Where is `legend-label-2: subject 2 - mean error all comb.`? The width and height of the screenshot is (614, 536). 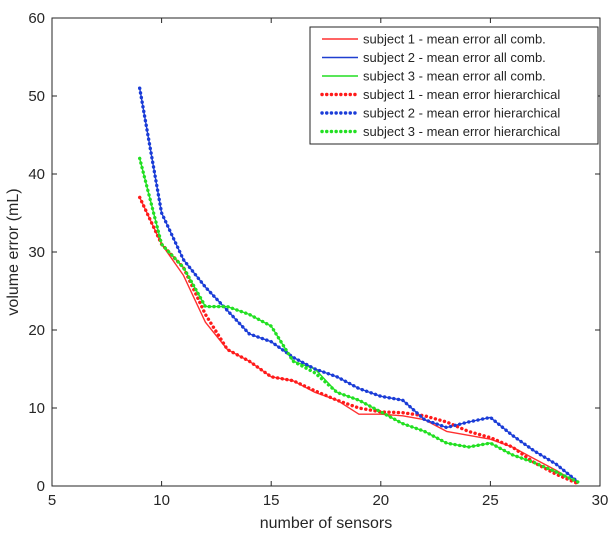
legend-label-2: subject 2 - mean error all comb. is located at coordinates (454, 57).